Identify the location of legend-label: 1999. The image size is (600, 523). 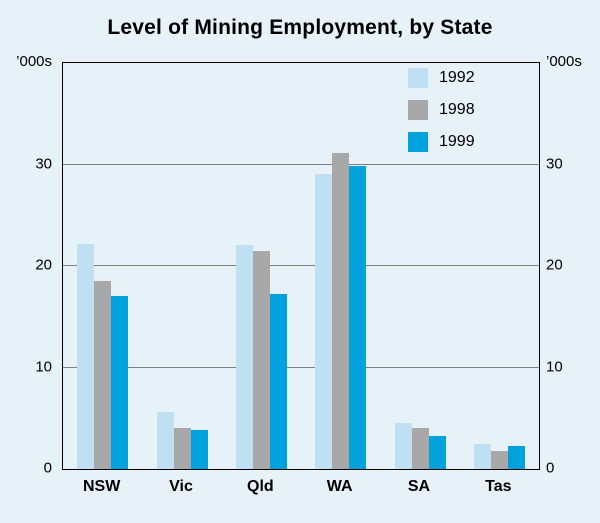
(457, 141).